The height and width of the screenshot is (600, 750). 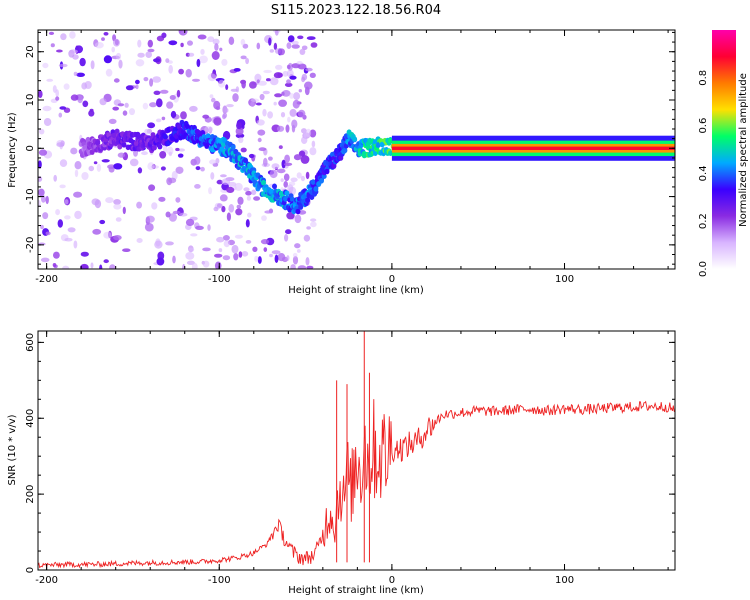 What do you see at coordinates (30, 100) in the screenshot?
I see `y-tick-label: 10` at bounding box center [30, 100].